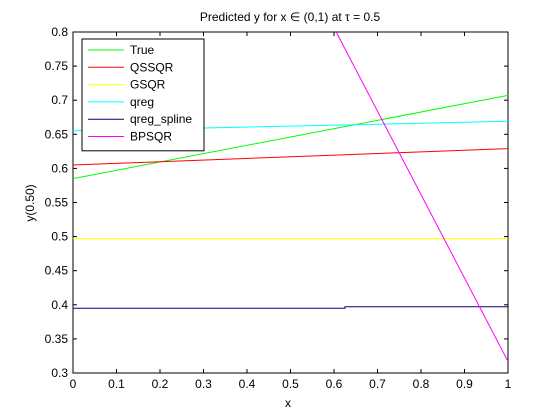  I want to click on y-tick-label: 0.4, so click(59, 305).